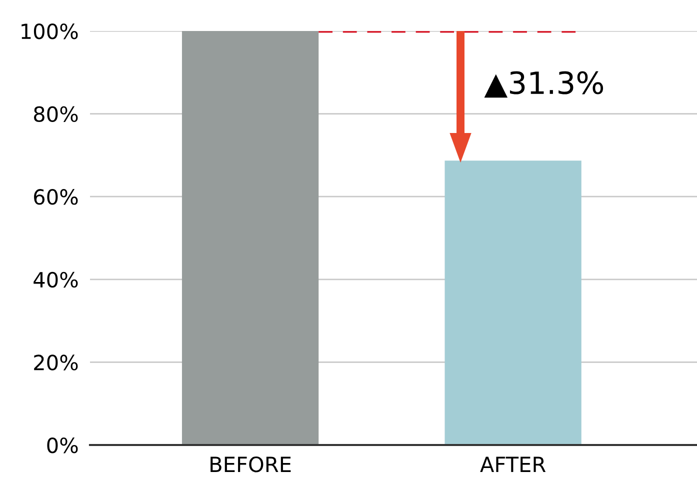 The width and height of the screenshot is (697, 486). Describe the element at coordinates (56, 114) in the screenshot. I see `y-tick-label: 80%` at that location.